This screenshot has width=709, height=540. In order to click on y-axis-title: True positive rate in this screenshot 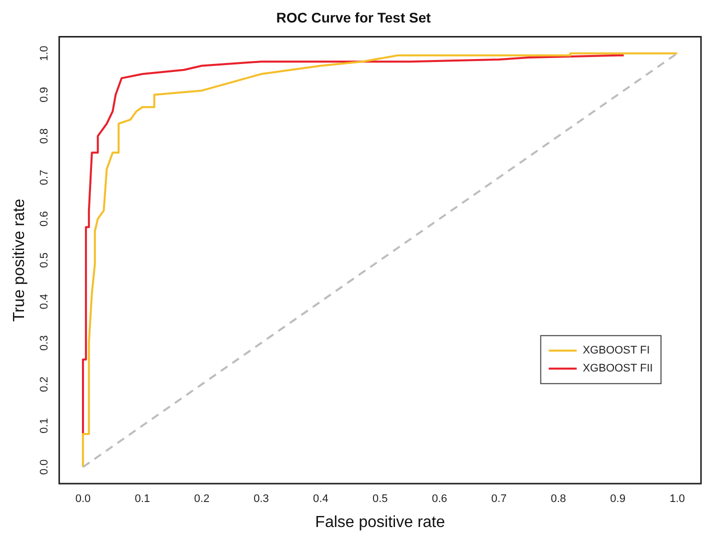, I will do `click(19, 260)`.